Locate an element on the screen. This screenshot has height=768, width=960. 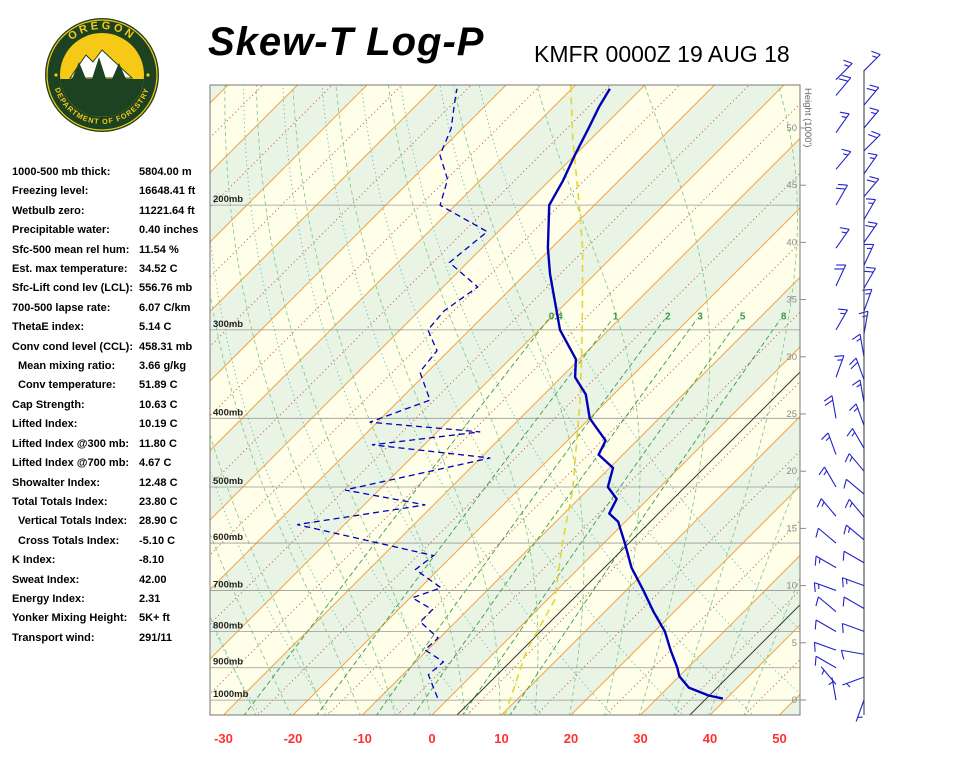
index-label: Lifted Index: is located at coordinates (45, 424).